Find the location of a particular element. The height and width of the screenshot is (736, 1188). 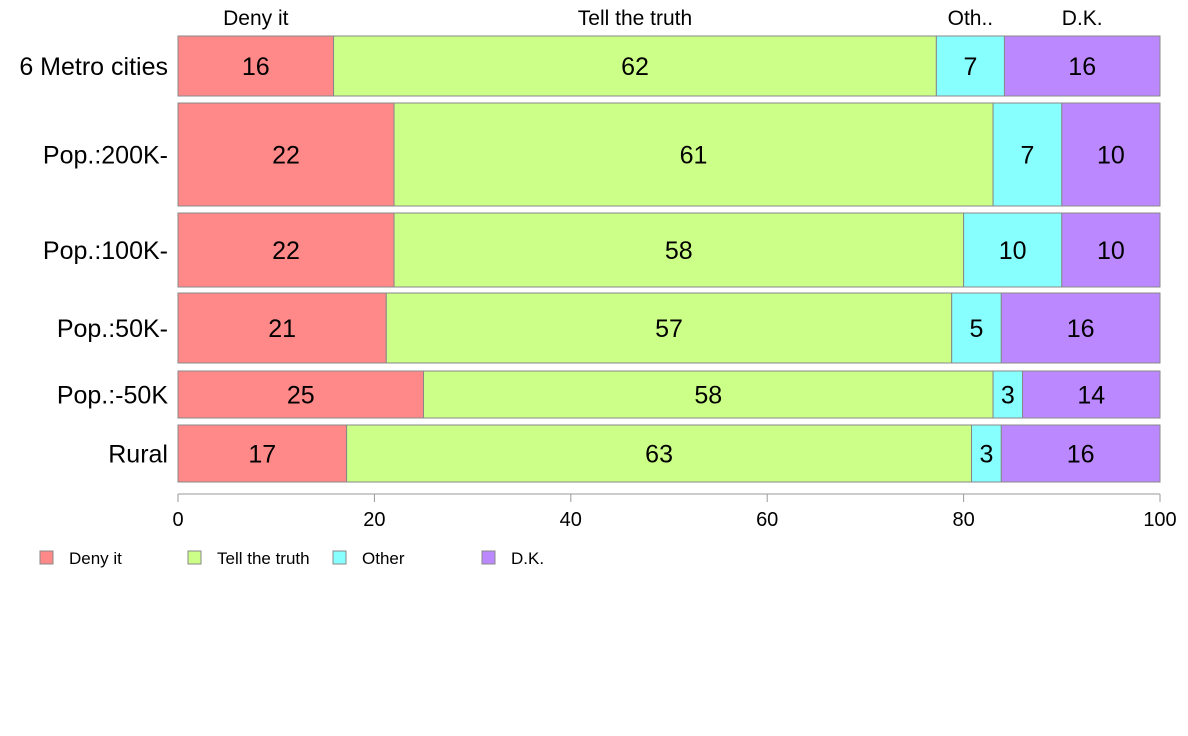

legend: Deny it Tell the truth Other D.K. is located at coordinates (291, 558).